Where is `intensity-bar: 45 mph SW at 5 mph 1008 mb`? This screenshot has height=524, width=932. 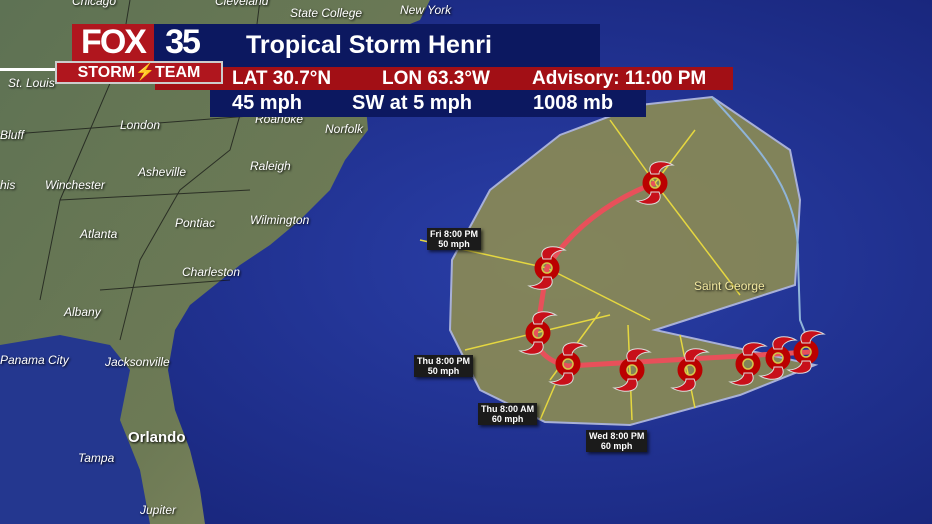
intensity-bar: 45 mph SW at 5 mph 1008 mb is located at coordinates (428, 103).